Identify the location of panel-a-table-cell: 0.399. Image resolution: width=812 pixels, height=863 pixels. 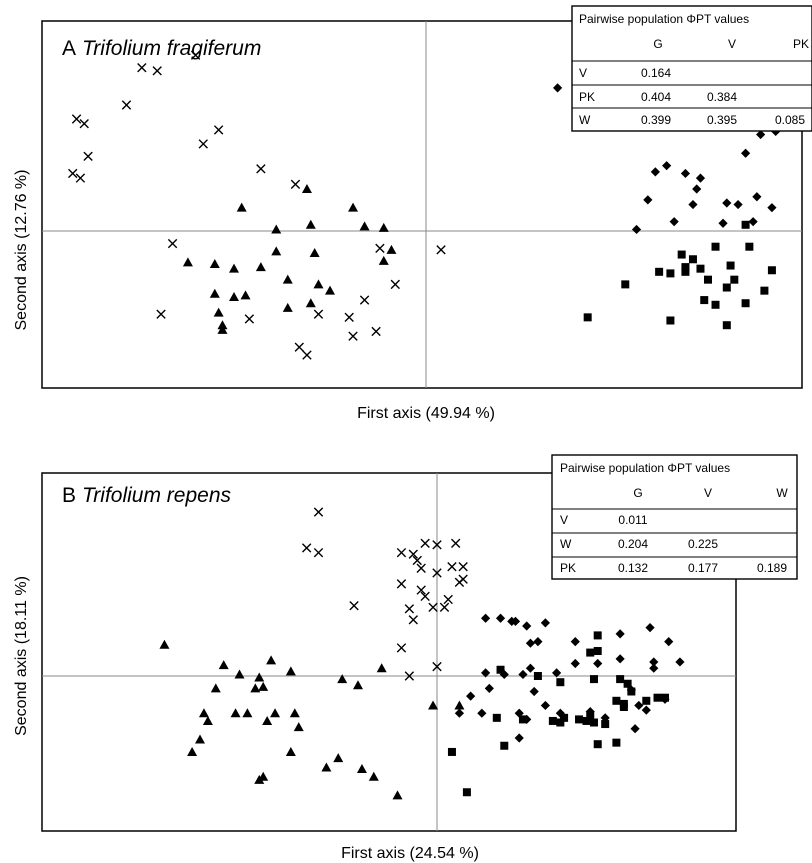
(656, 120).